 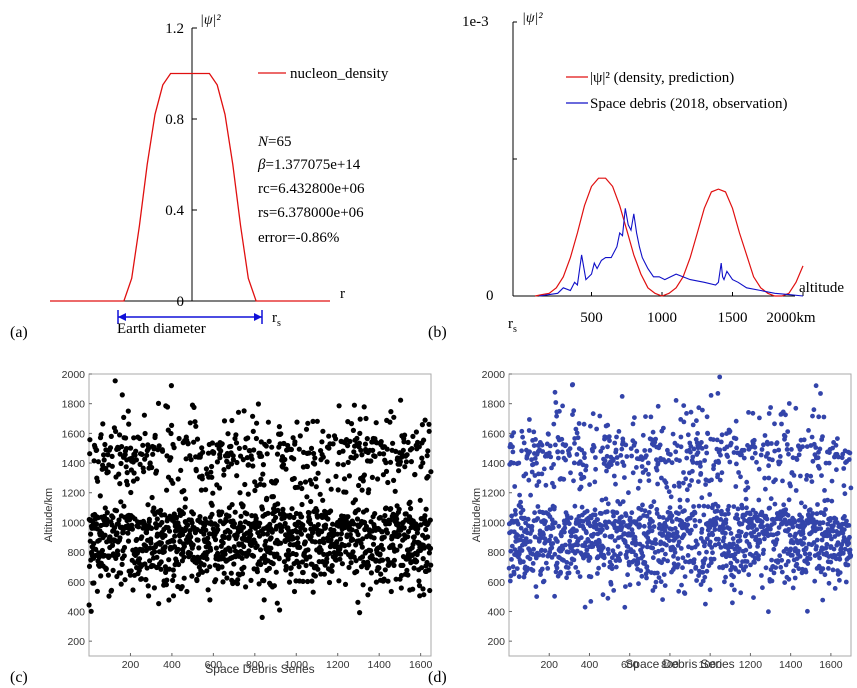 I want to click on panel-a-density-curve, so click(x=190, y=187).